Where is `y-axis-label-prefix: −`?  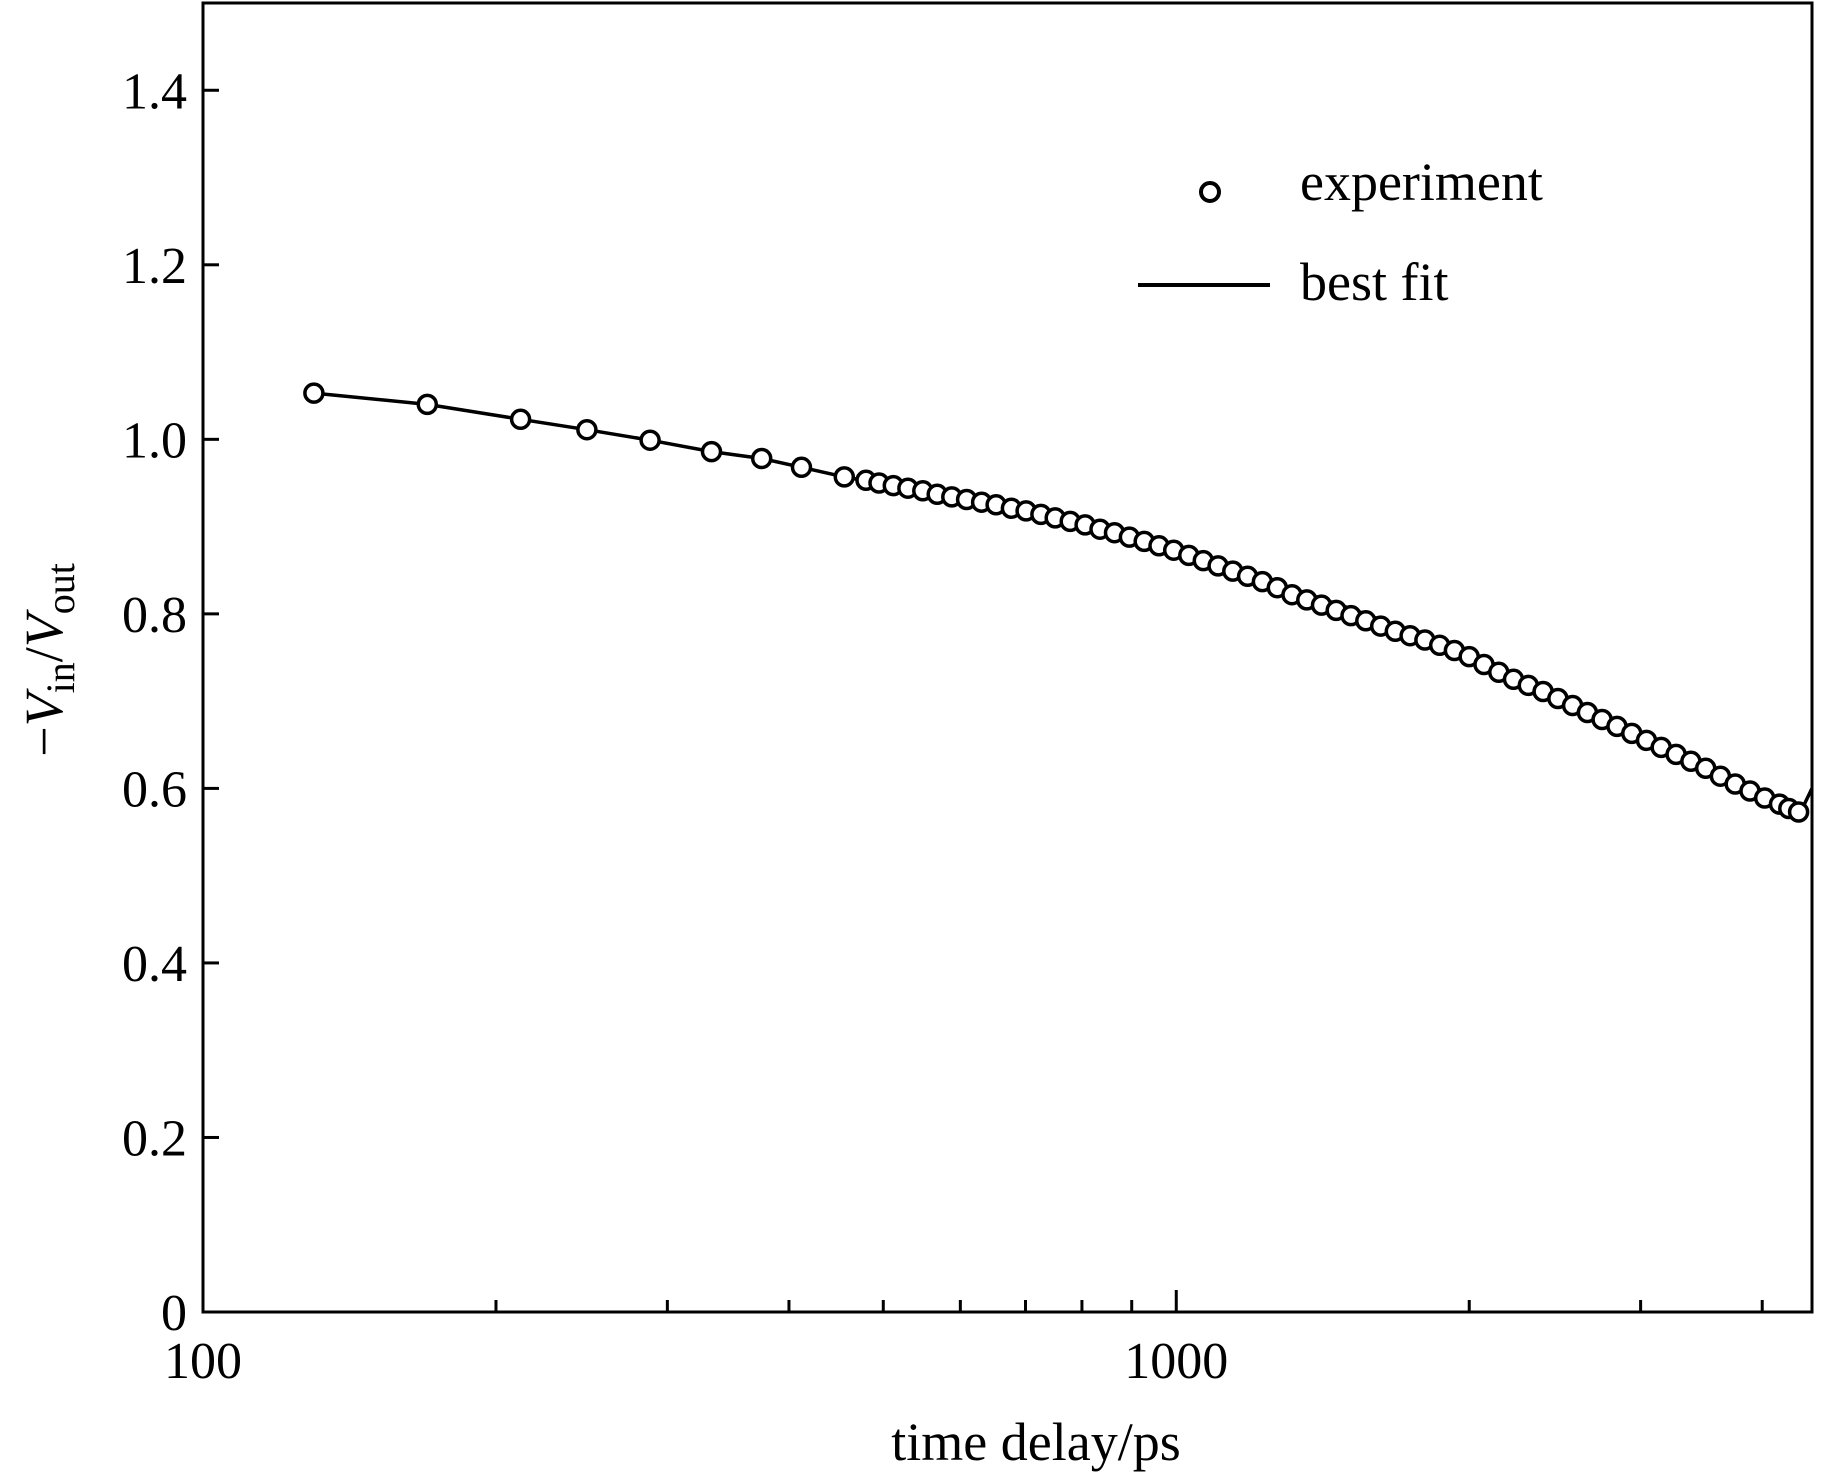 y-axis-label-prefix: − is located at coordinates (44, 741).